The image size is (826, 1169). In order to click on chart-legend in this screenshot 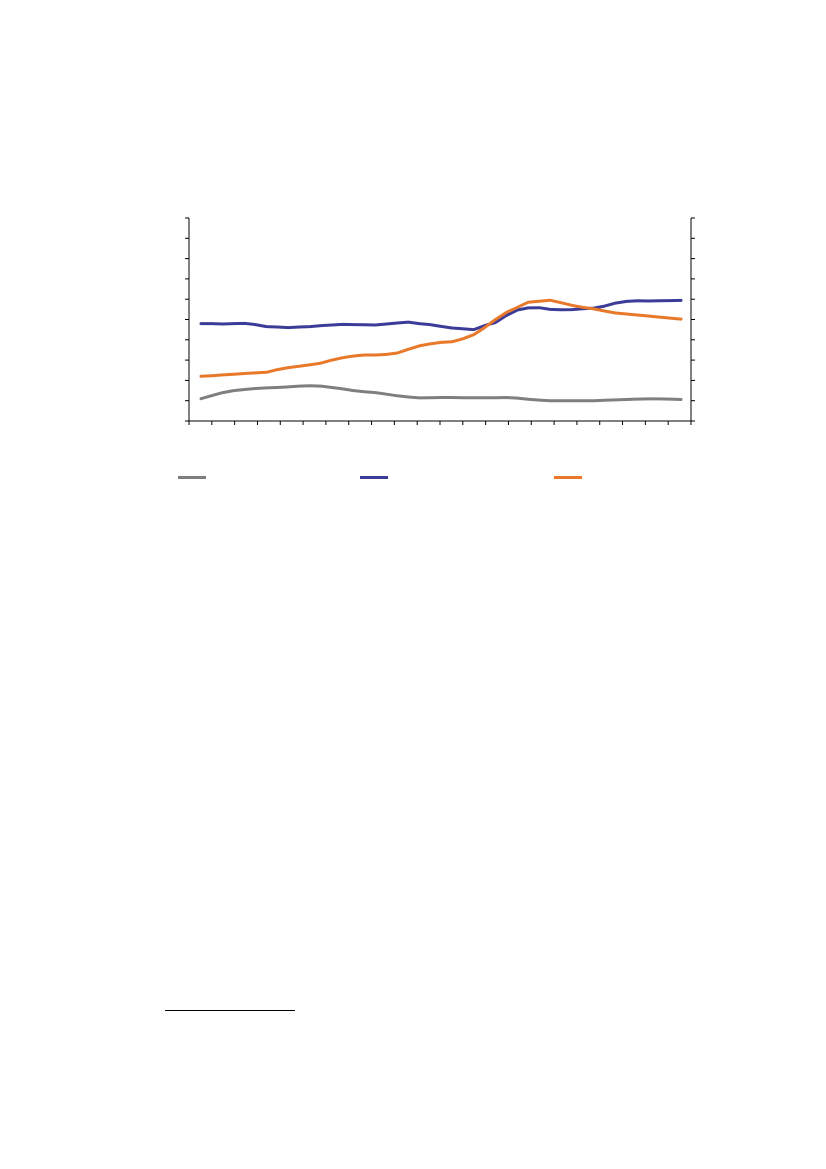, I will do `click(438, 477)`.